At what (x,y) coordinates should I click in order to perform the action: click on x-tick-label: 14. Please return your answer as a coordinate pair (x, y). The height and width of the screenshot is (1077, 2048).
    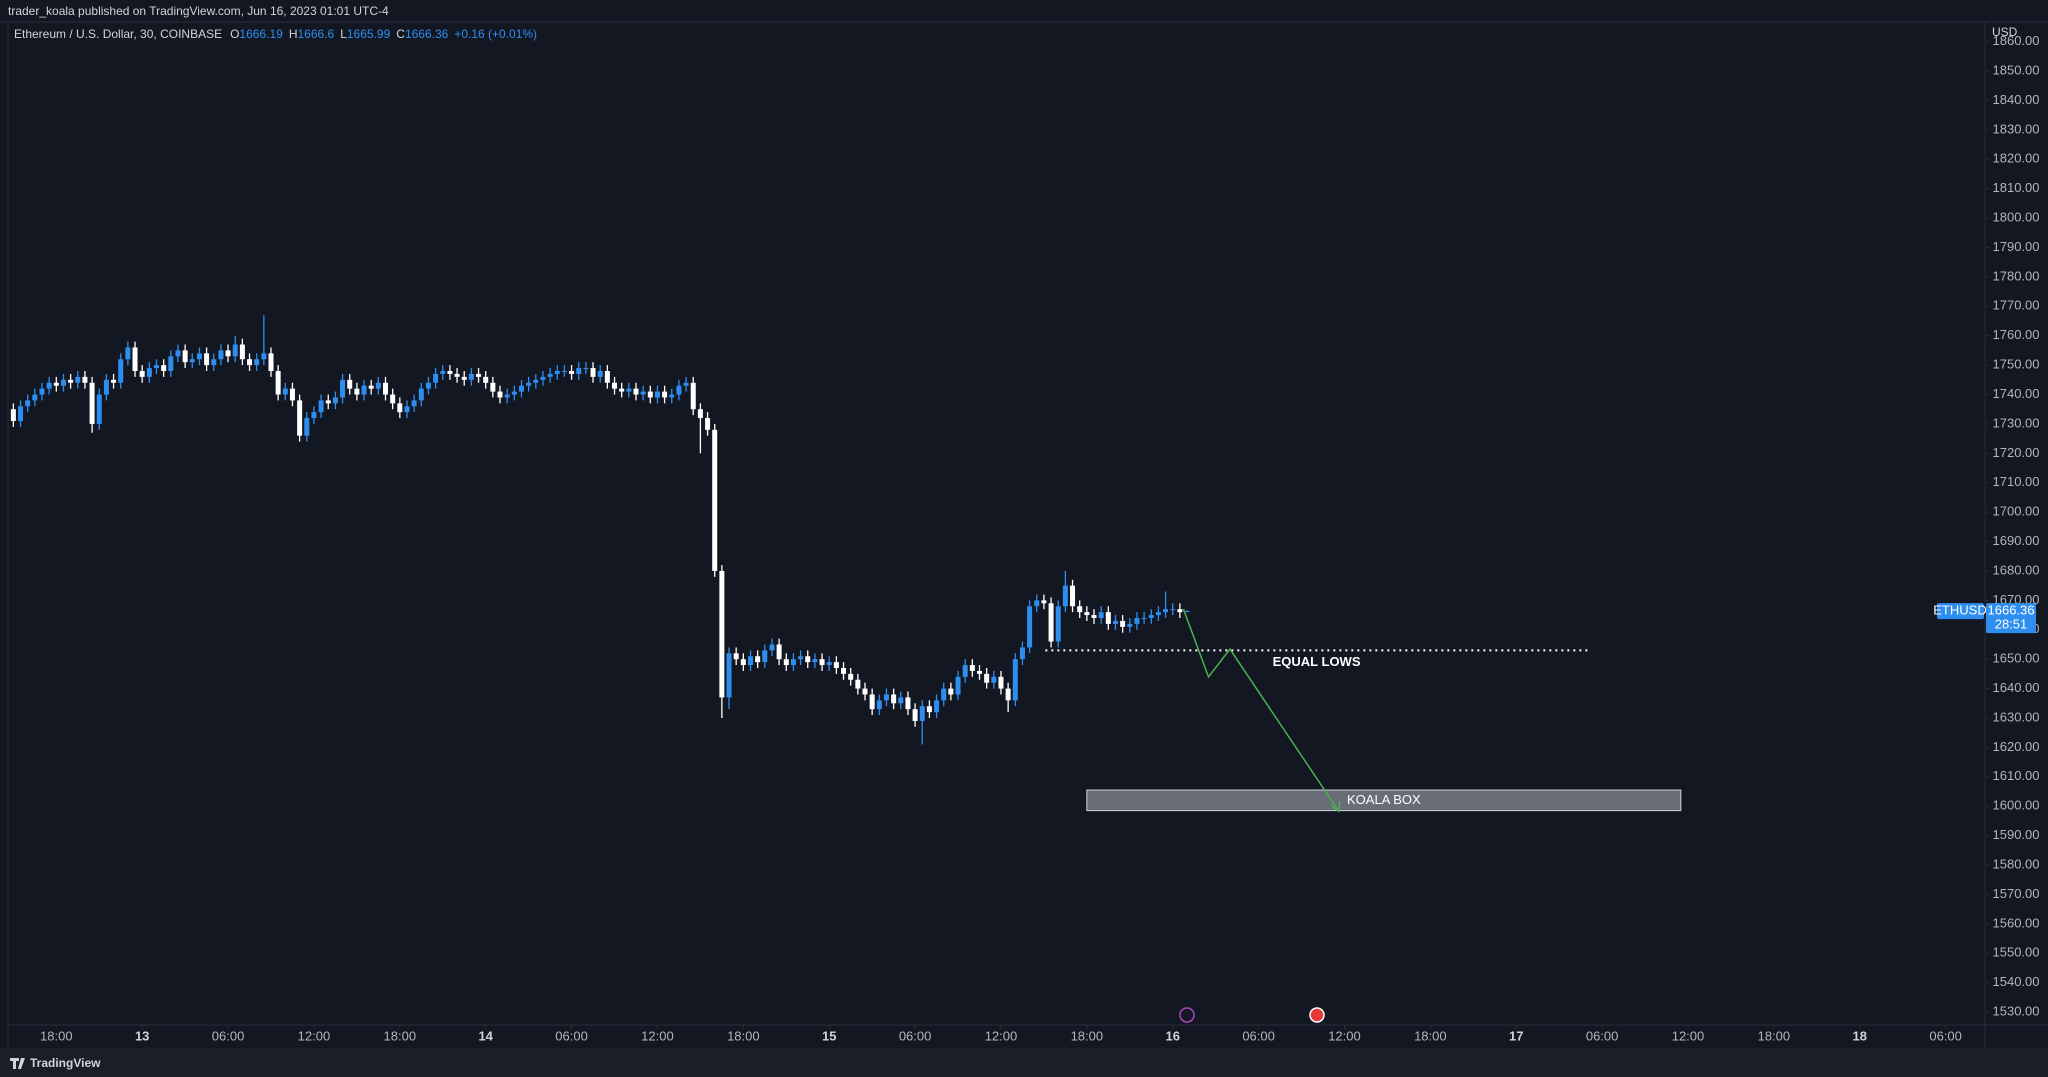
    Looking at the image, I should click on (485, 1035).